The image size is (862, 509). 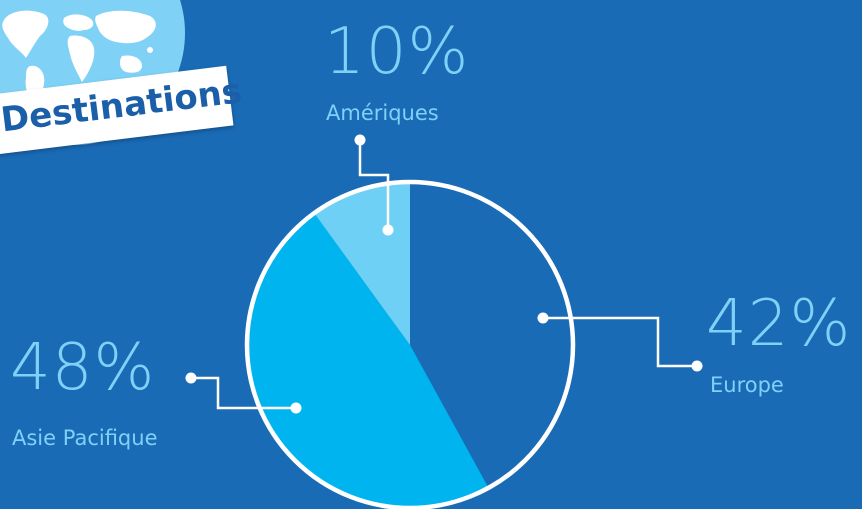 I want to click on data-label-value-asie-pacifique: 48%, so click(x=83, y=368).